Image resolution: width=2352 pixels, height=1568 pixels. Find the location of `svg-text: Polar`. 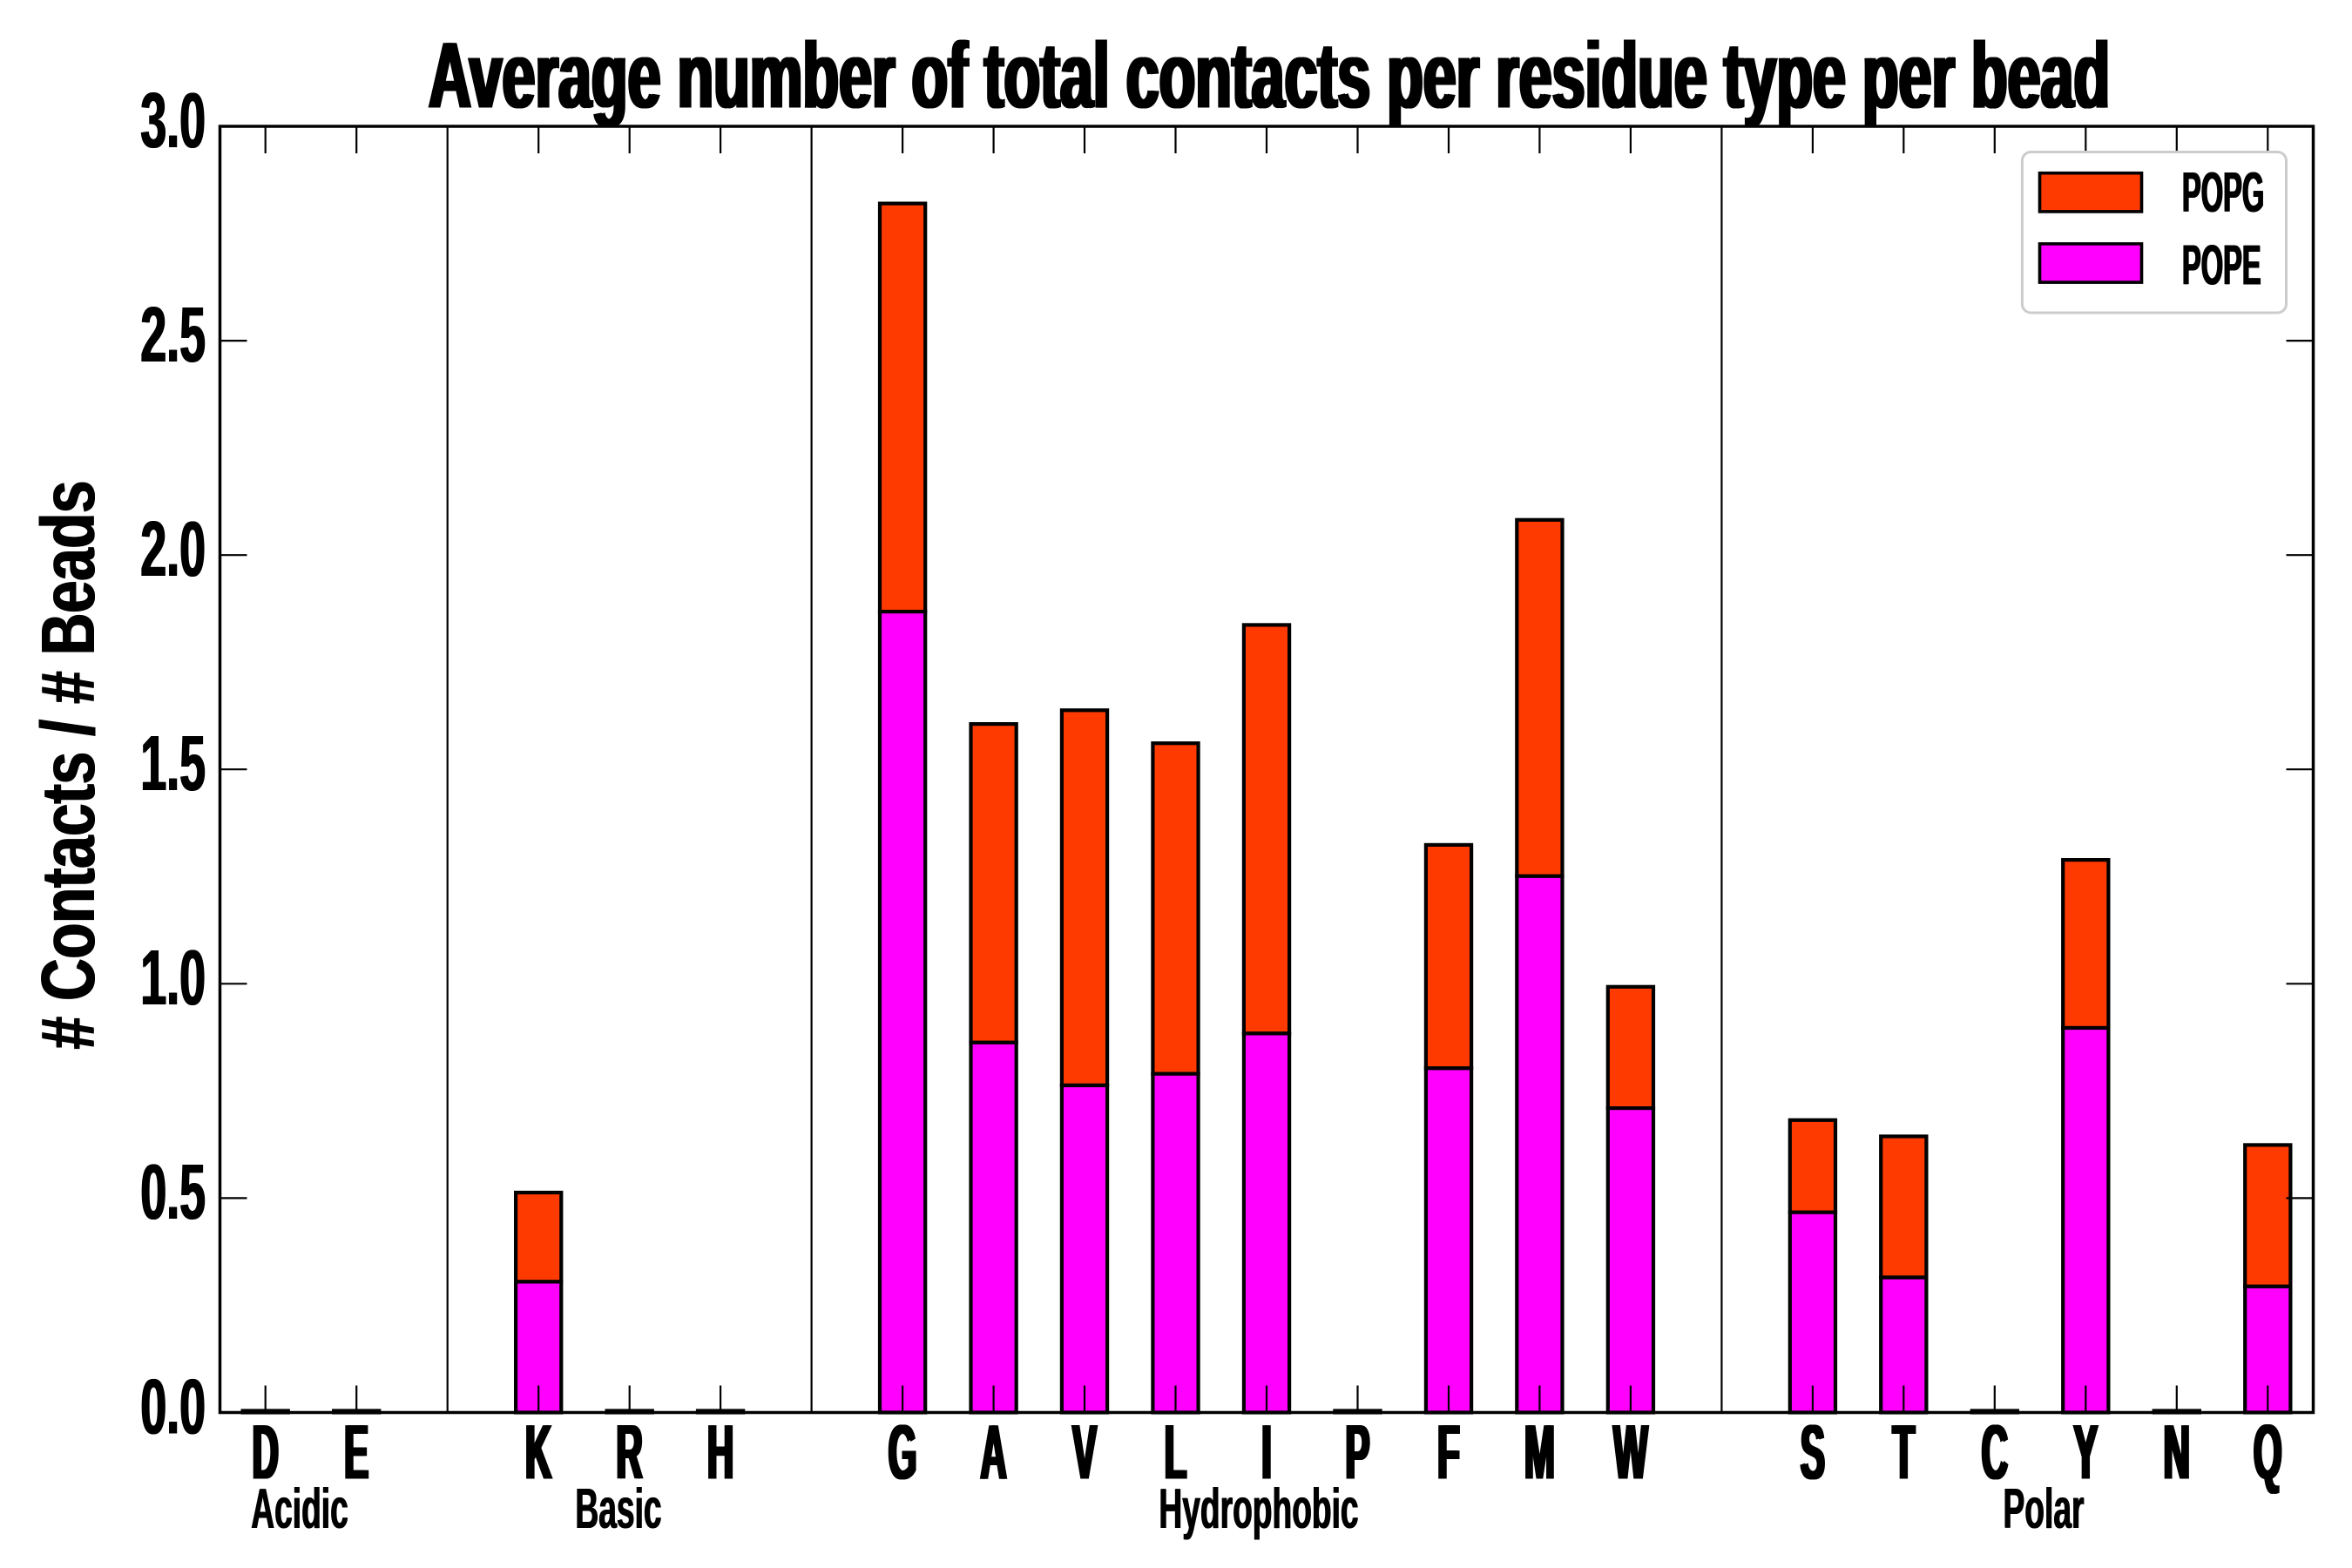

svg-text: Polar is located at coordinates (2043, 1508).